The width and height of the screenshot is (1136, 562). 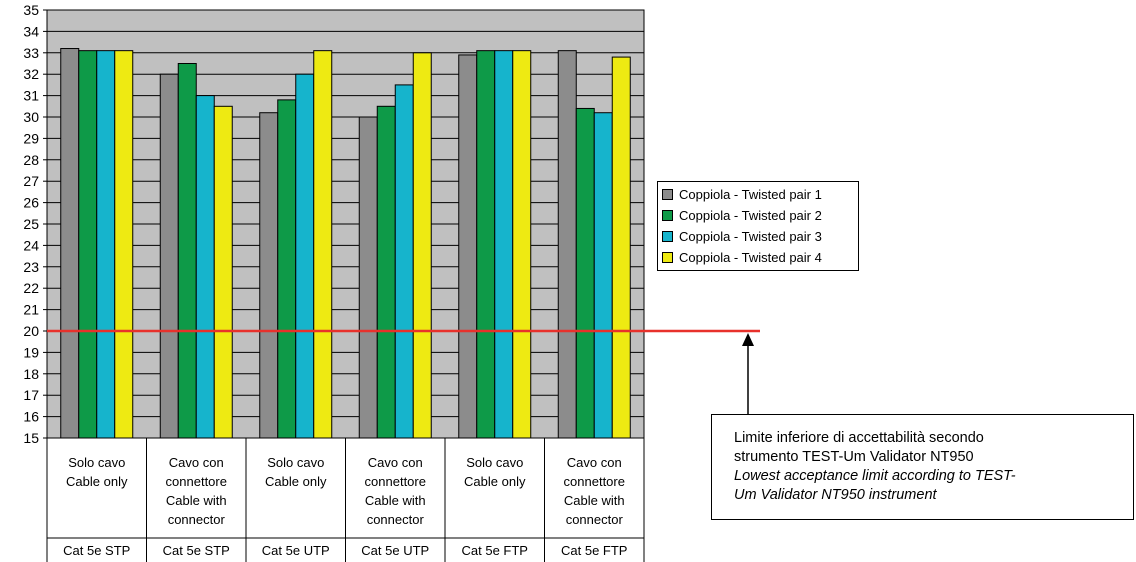 What do you see at coordinates (31, 267) in the screenshot?
I see `y-tick-label: 23` at bounding box center [31, 267].